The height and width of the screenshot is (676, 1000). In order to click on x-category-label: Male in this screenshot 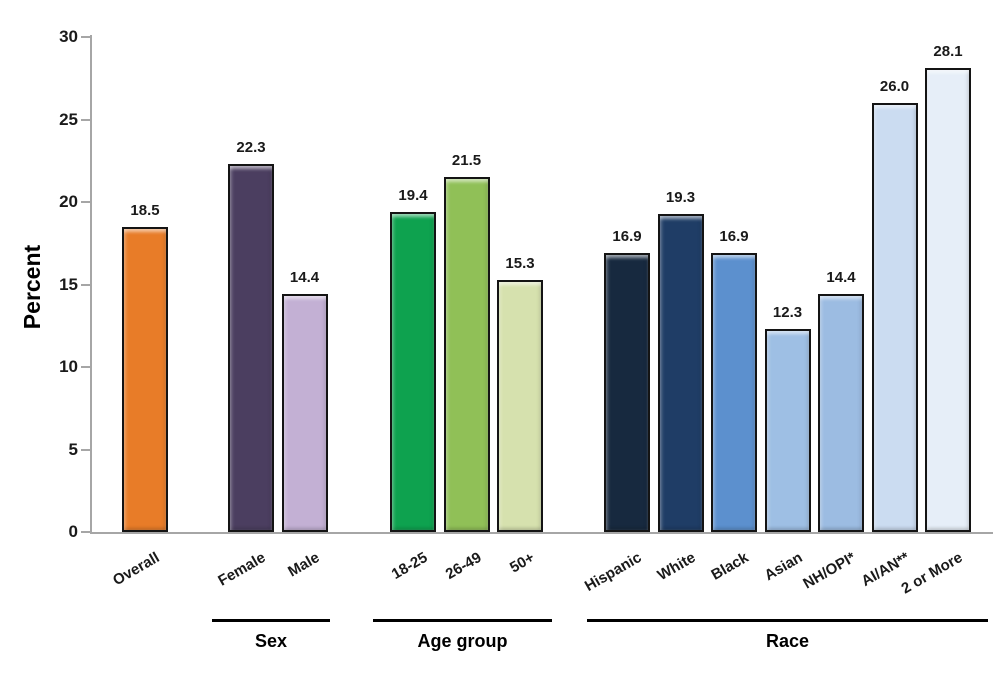, I will do `click(303, 565)`.